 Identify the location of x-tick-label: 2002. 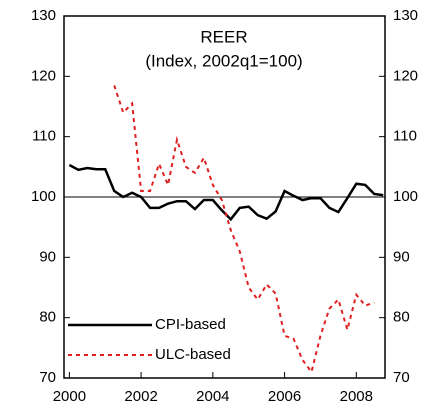
(140, 396).